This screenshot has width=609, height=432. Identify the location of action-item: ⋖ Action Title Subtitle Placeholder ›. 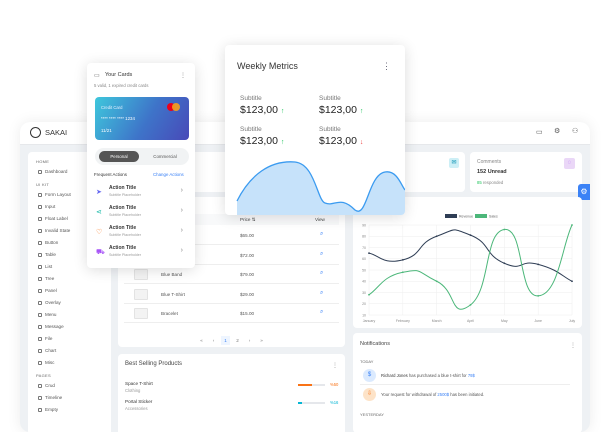
(141, 213).